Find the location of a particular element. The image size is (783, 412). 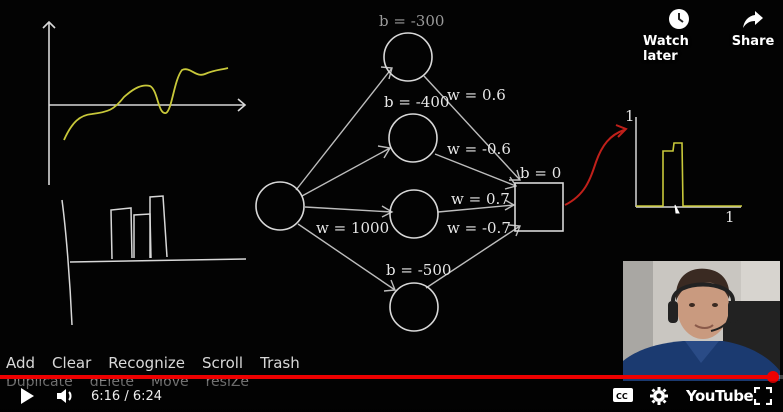

clock-icon is located at coordinates (679, 19).